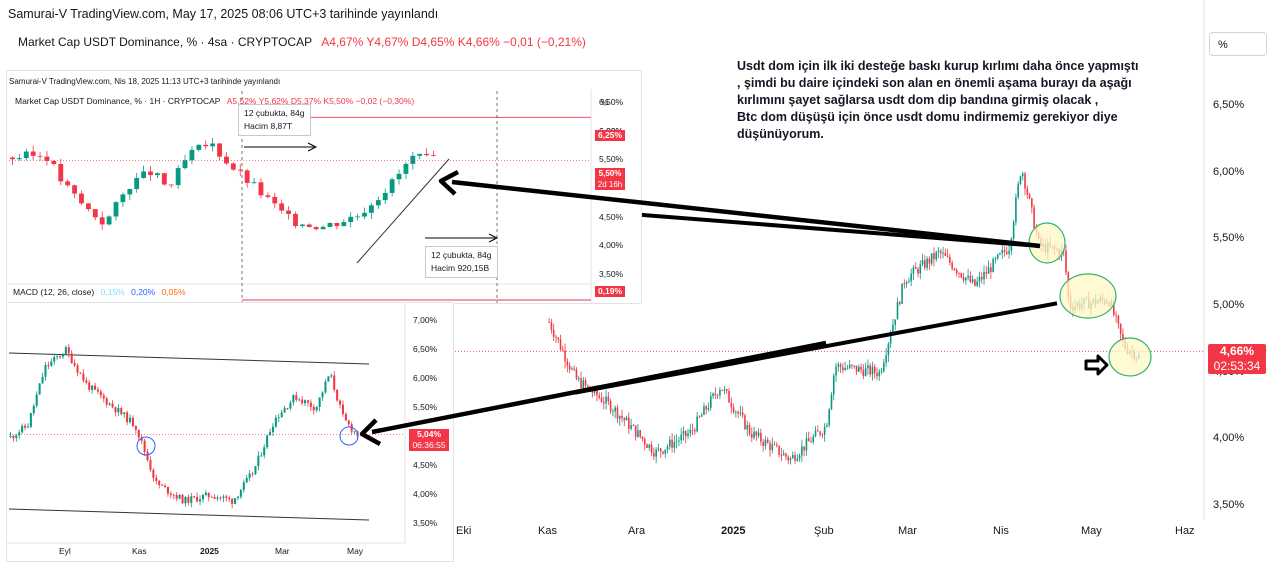 This screenshot has width=1281, height=580. What do you see at coordinates (206, 423) in the screenshot?
I see `inset2-plot` at bounding box center [206, 423].